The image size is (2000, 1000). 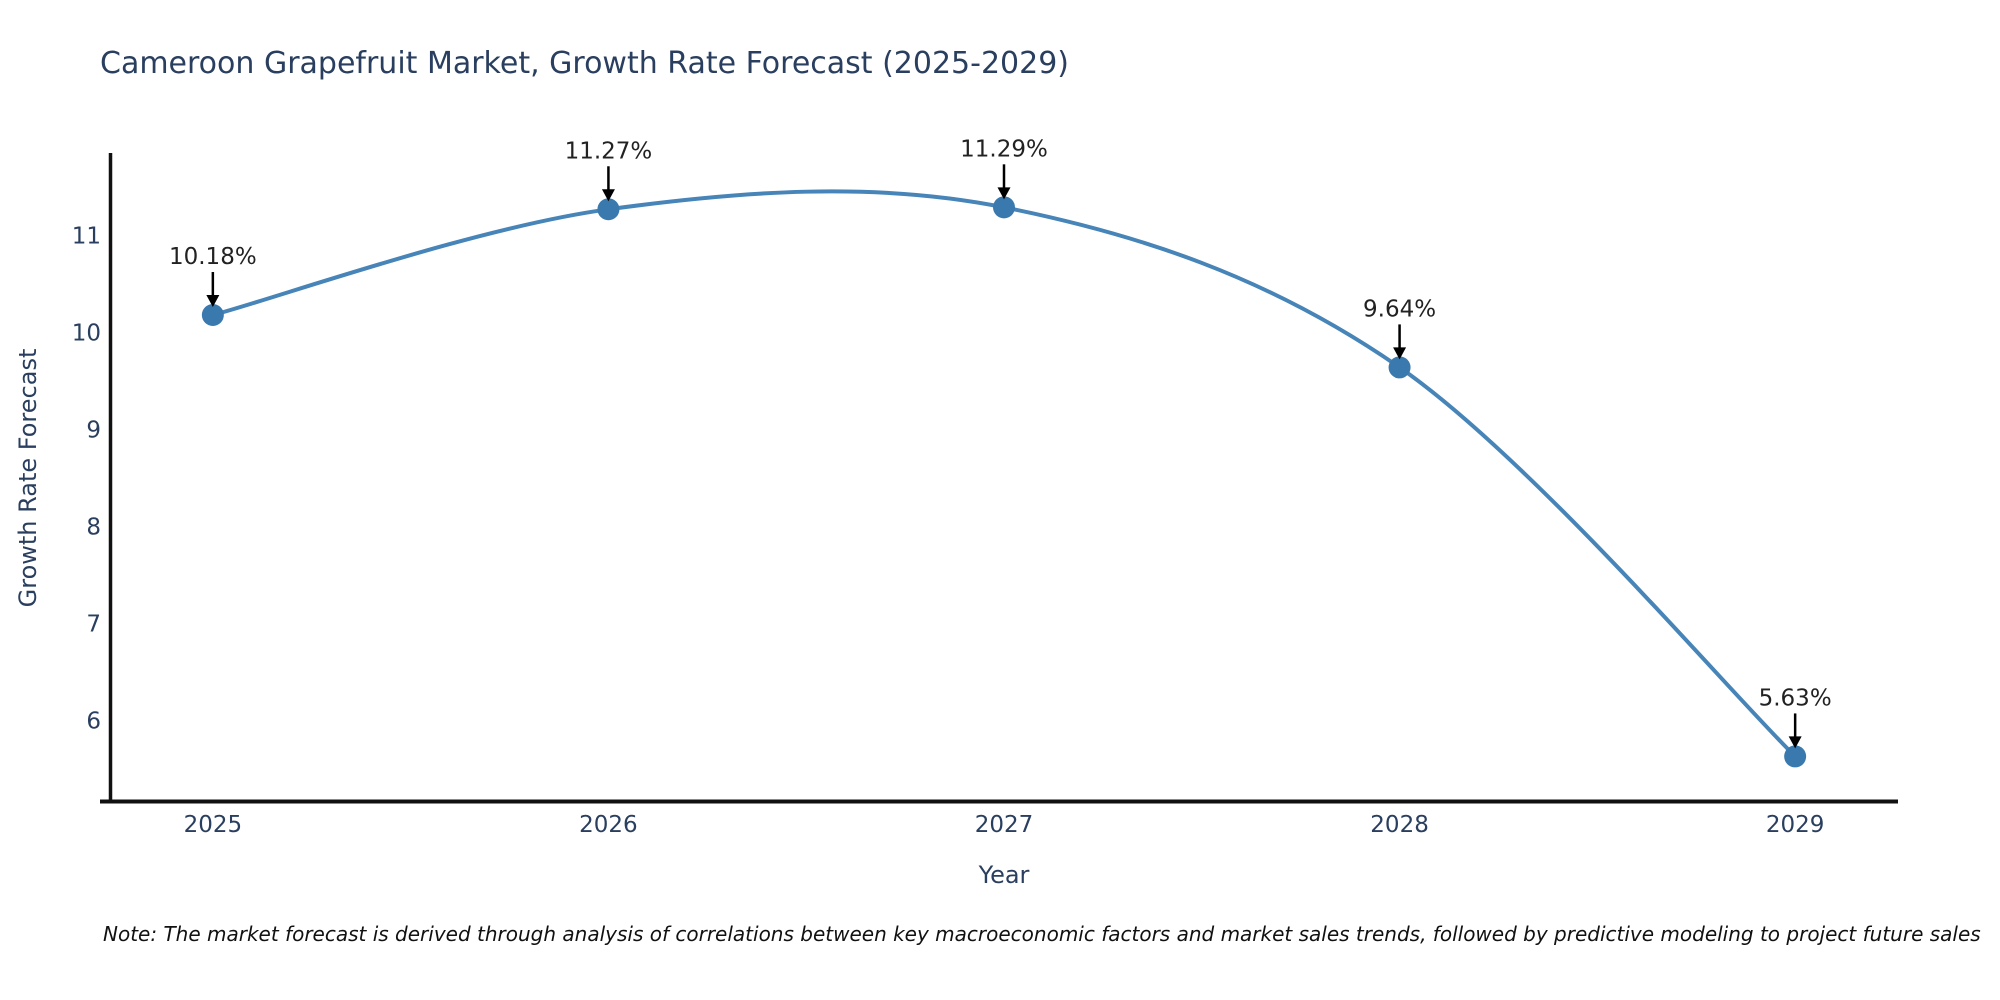 What do you see at coordinates (1399, 825) in the screenshot?
I see `x-tick-label: 2028` at bounding box center [1399, 825].